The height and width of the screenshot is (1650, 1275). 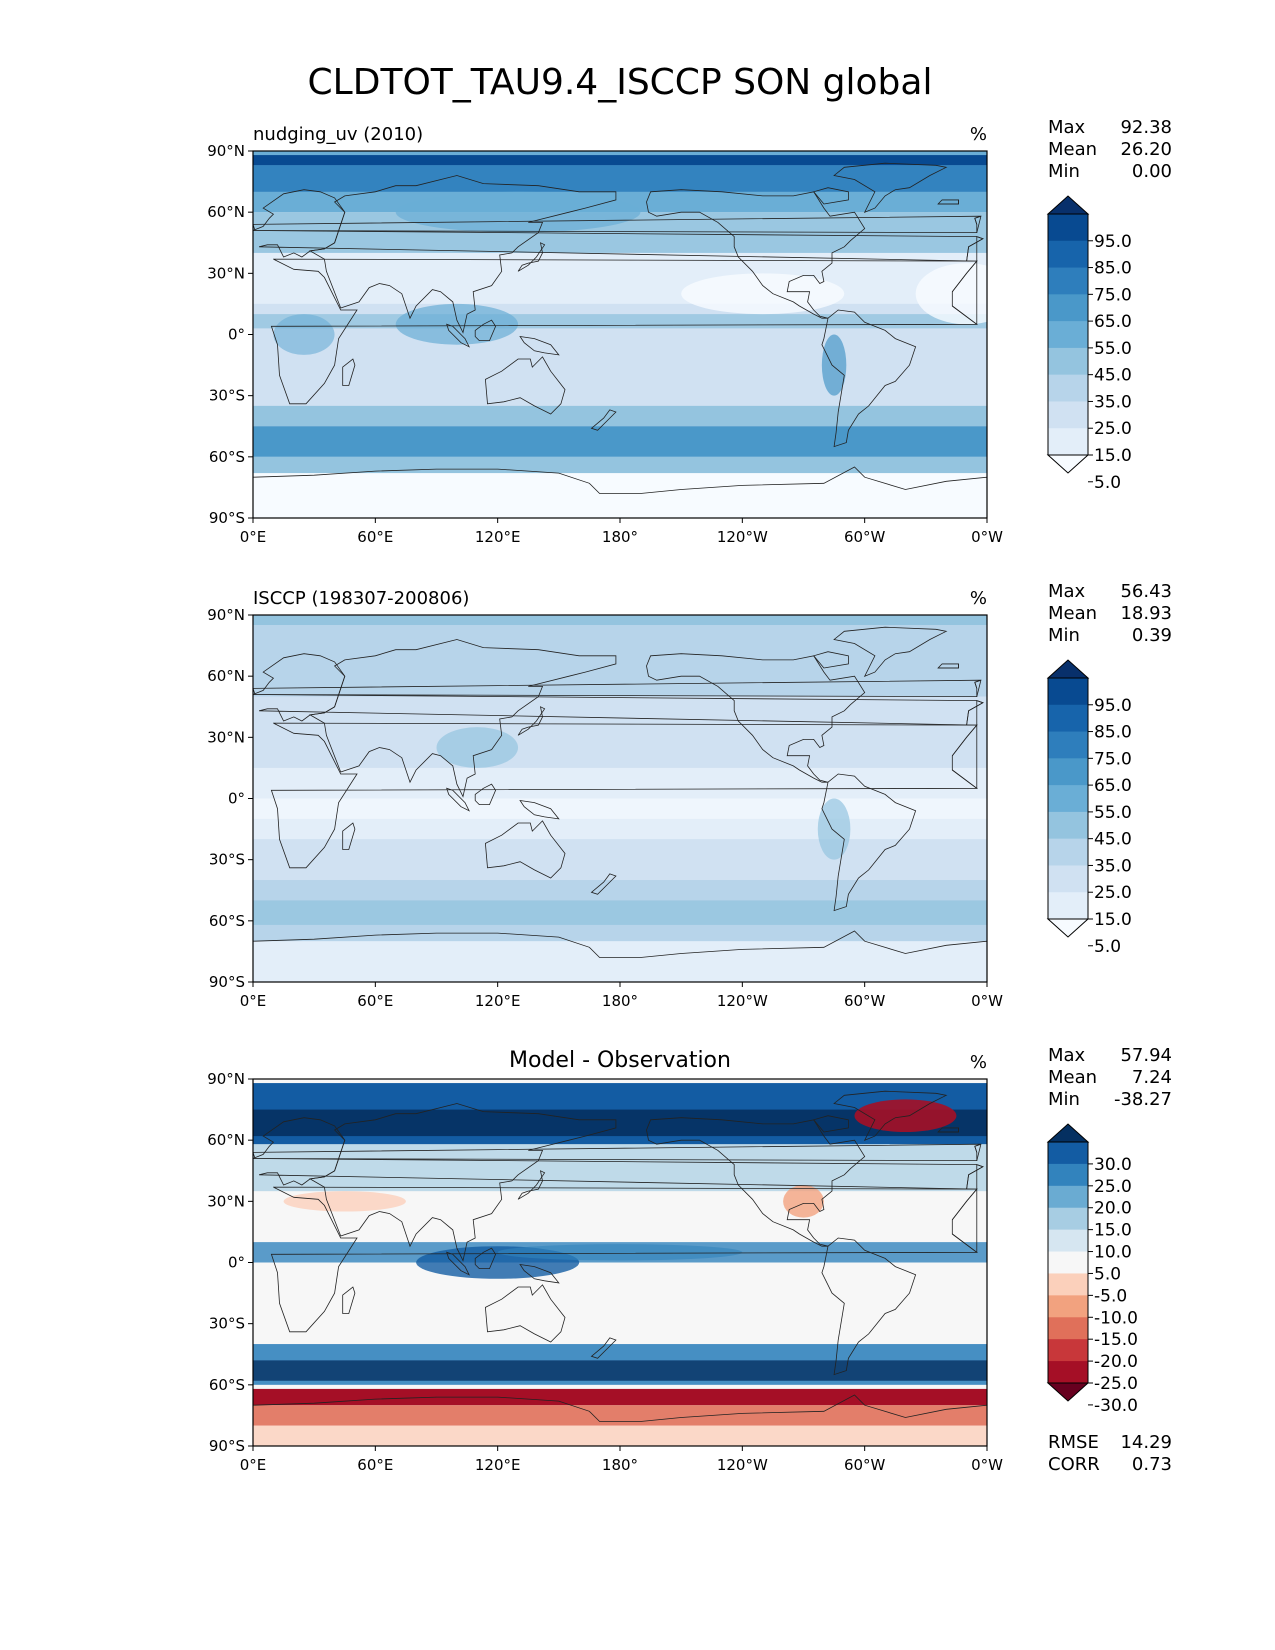 I want to click on rmse-corr-box: RMSE 14.29 CORR 0.73, so click(x=1110, y=1453).